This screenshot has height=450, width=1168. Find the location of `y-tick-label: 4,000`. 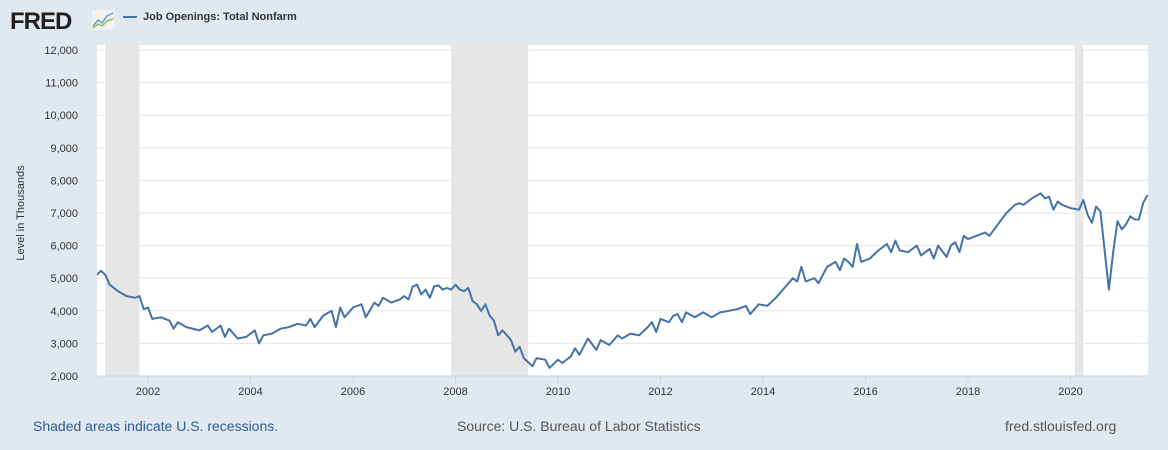

y-tick-label: 4,000 is located at coordinates (64, 312).